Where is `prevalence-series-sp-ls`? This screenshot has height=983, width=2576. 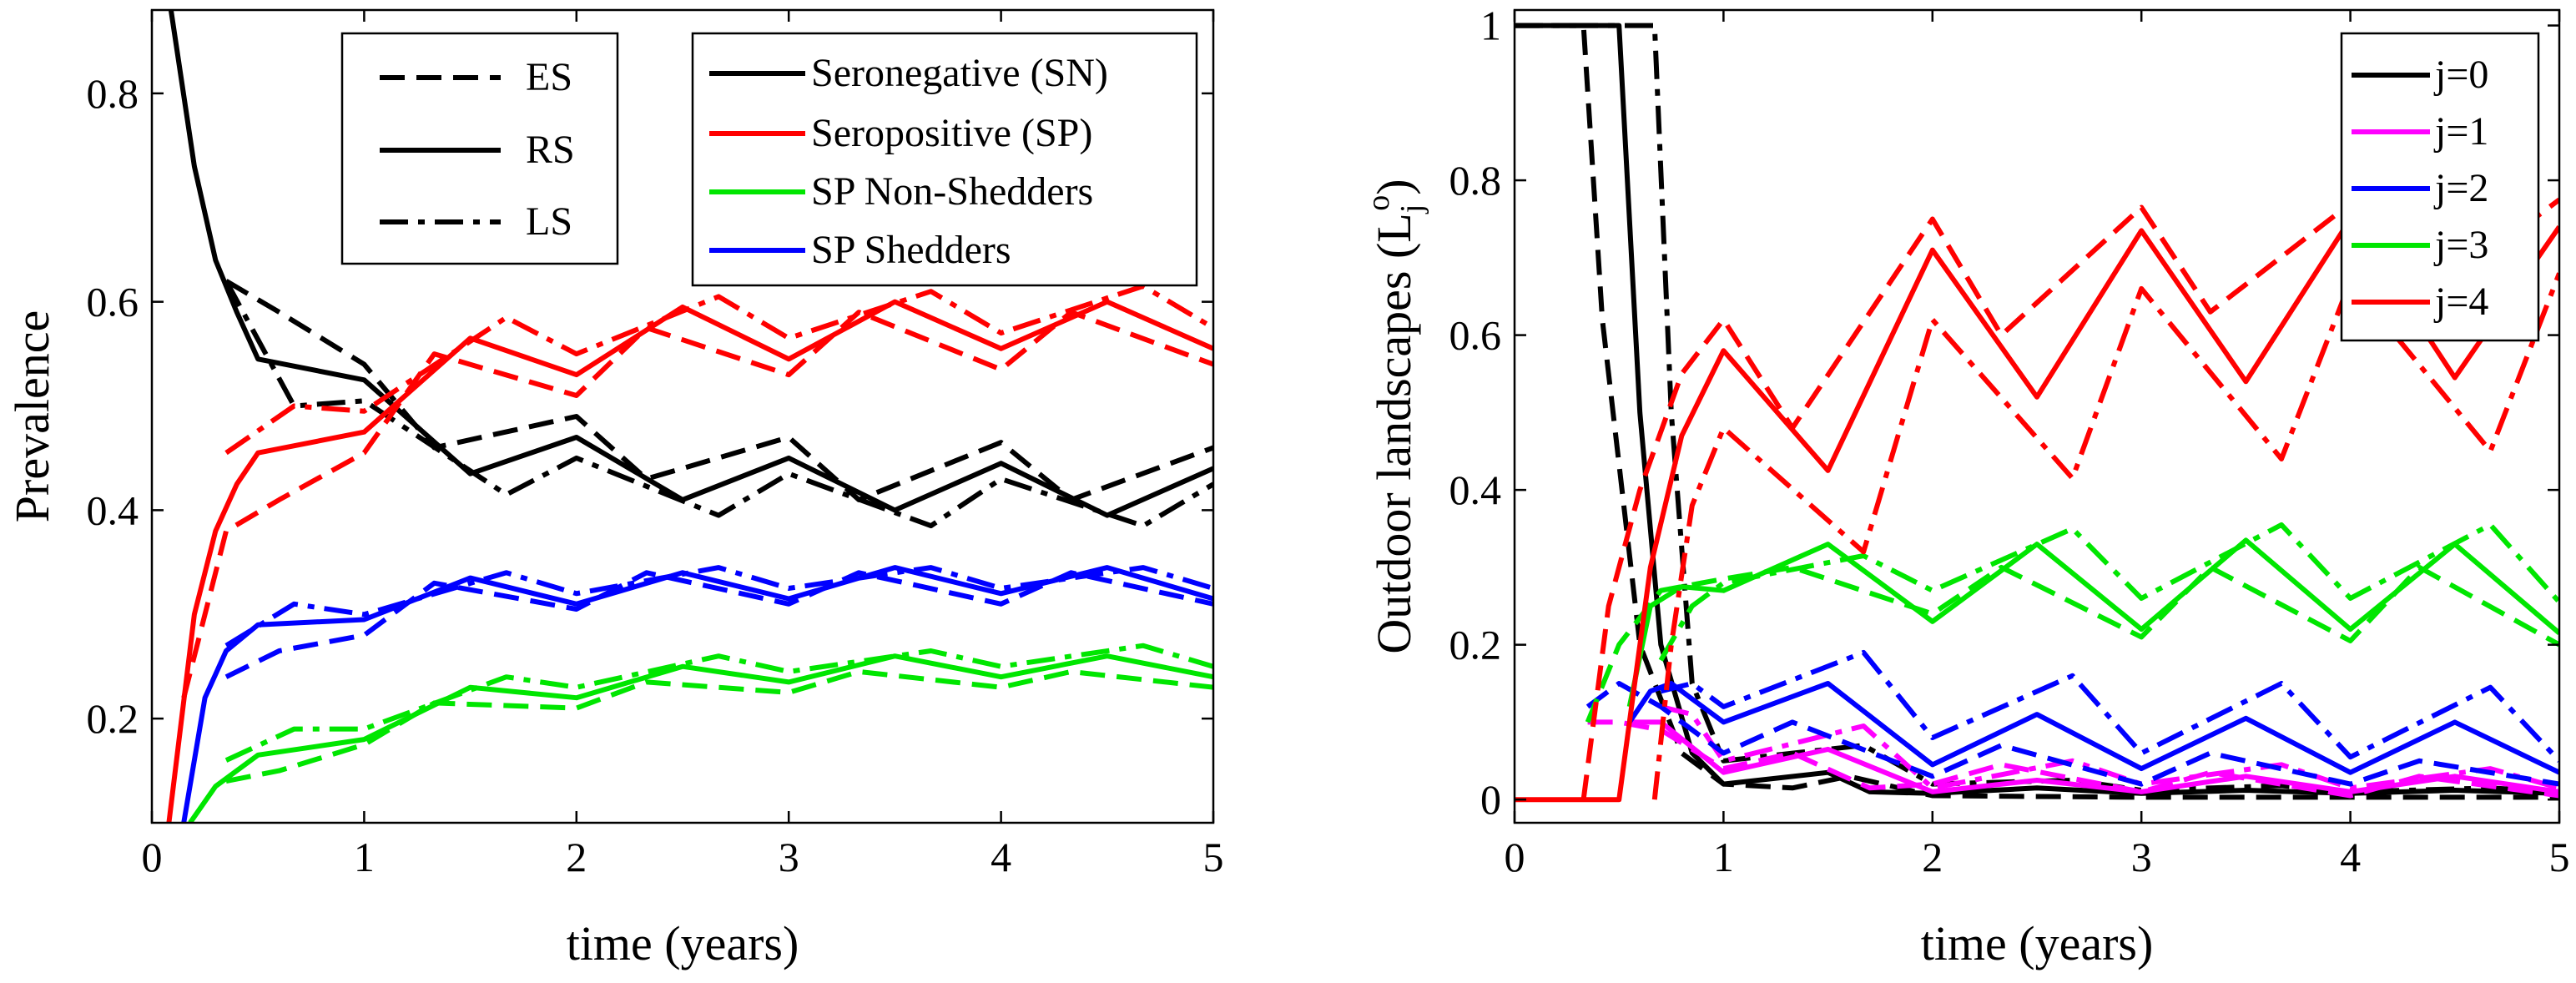 prevalence-series-sp-ls is located at coordinates (719, 369).